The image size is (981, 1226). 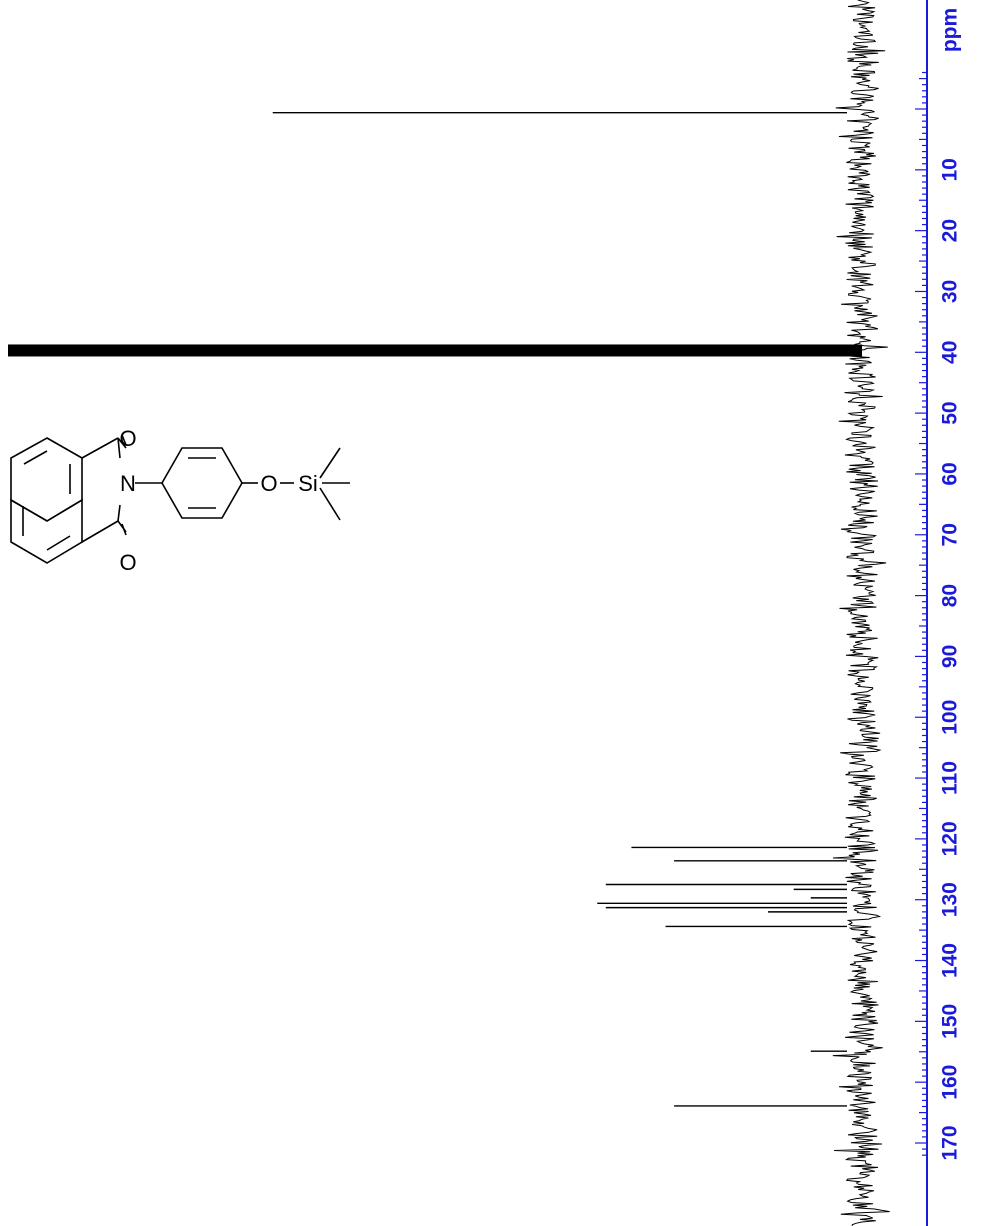 What do you see at coordinates (950, 838) in the screenshot?
I see `y-tick-label: 120` at bounding box center [950, 838].